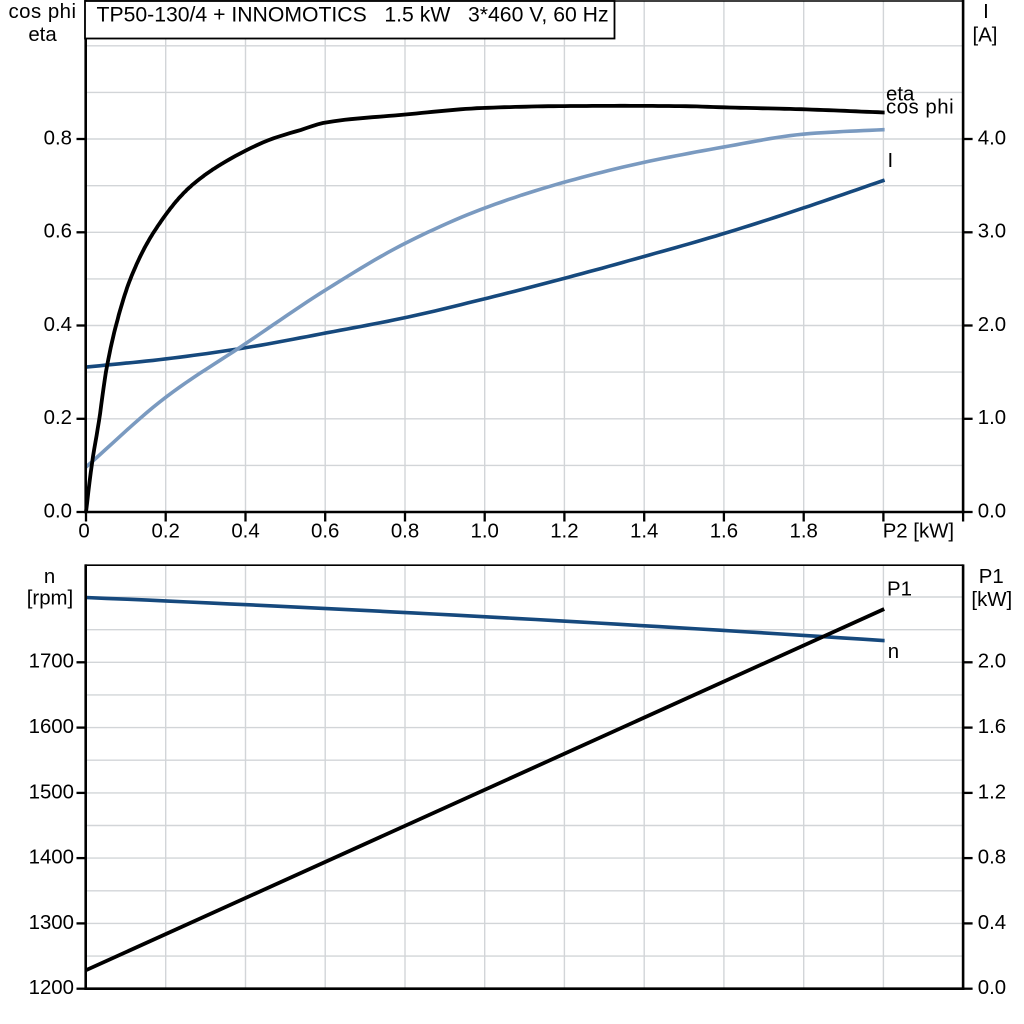 This screenshot has width=1024, height=1024. What do you see at coordinates (918, 532) in the screenshot?
I see `svg-text: P2 [kW]` at bounding box center [918, 532].